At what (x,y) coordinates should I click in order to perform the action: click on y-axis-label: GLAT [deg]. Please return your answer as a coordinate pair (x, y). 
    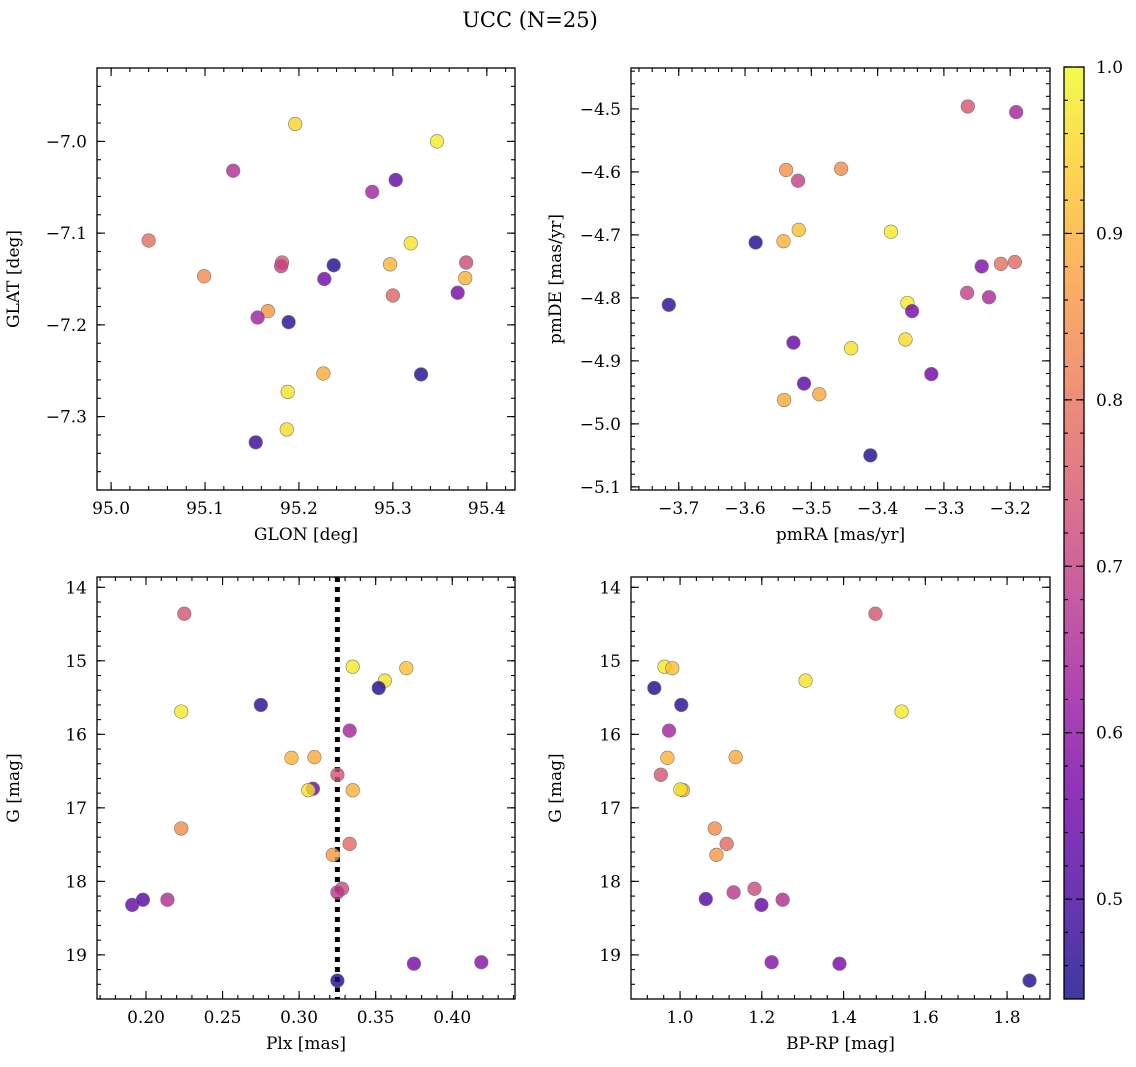
    Looking at the image, I should click on (14, 279).